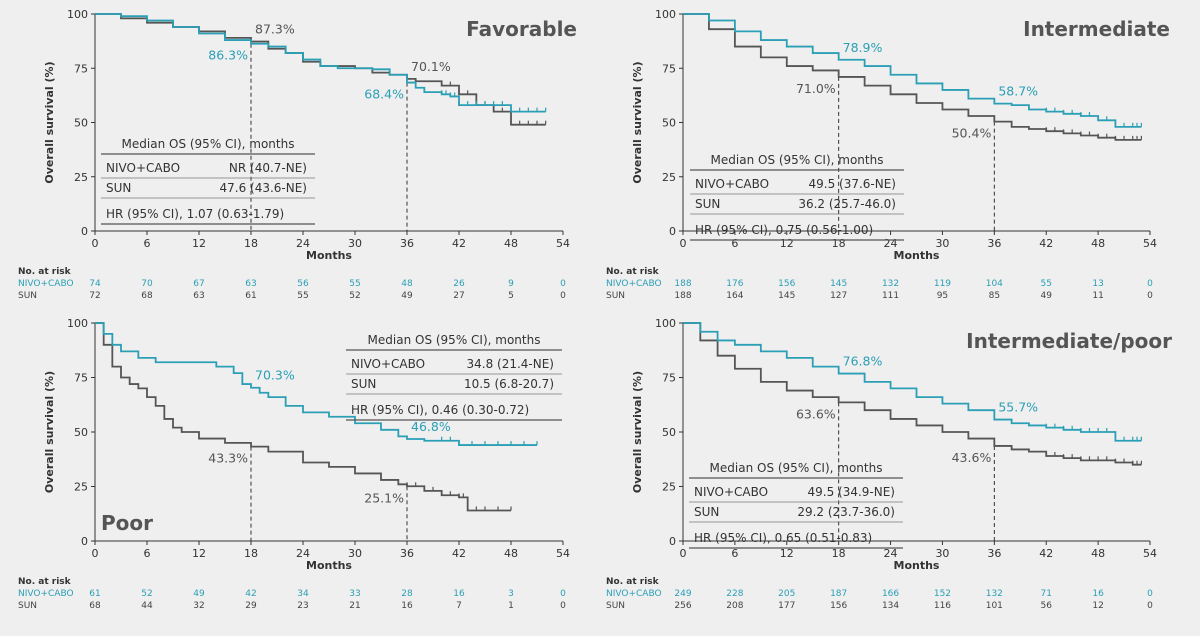 The image size is (1200, 636). I want to click on landmark-label: 43.3%, so click(228, 458).